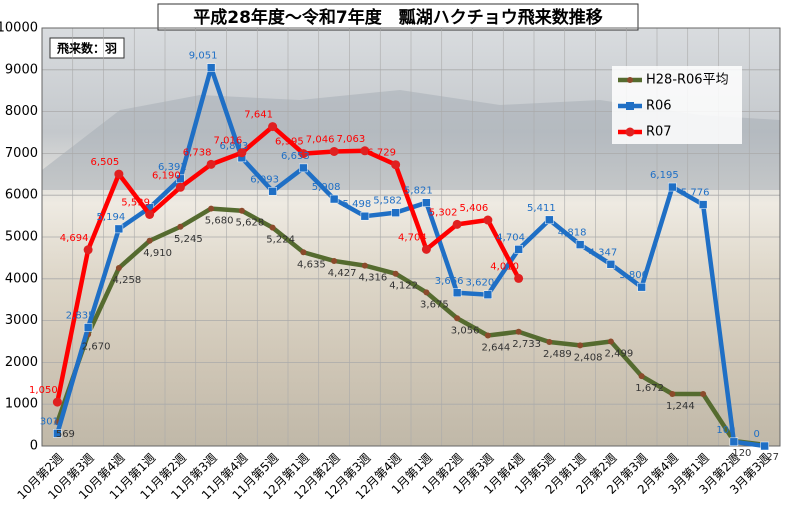 The image size is (800, 526). Describe the element at coordinates (326, 187) in the screenshot. I see `value-label: 5,908` at that location.